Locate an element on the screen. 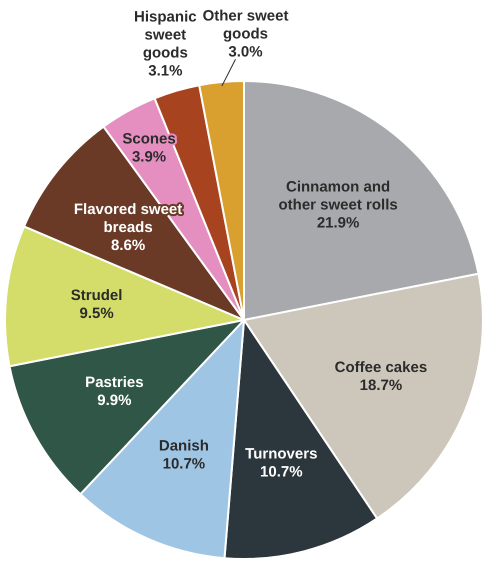 The width and height of the screenshot is (488, 562). data-label: 8.6% is located at coordinates (128, 245).